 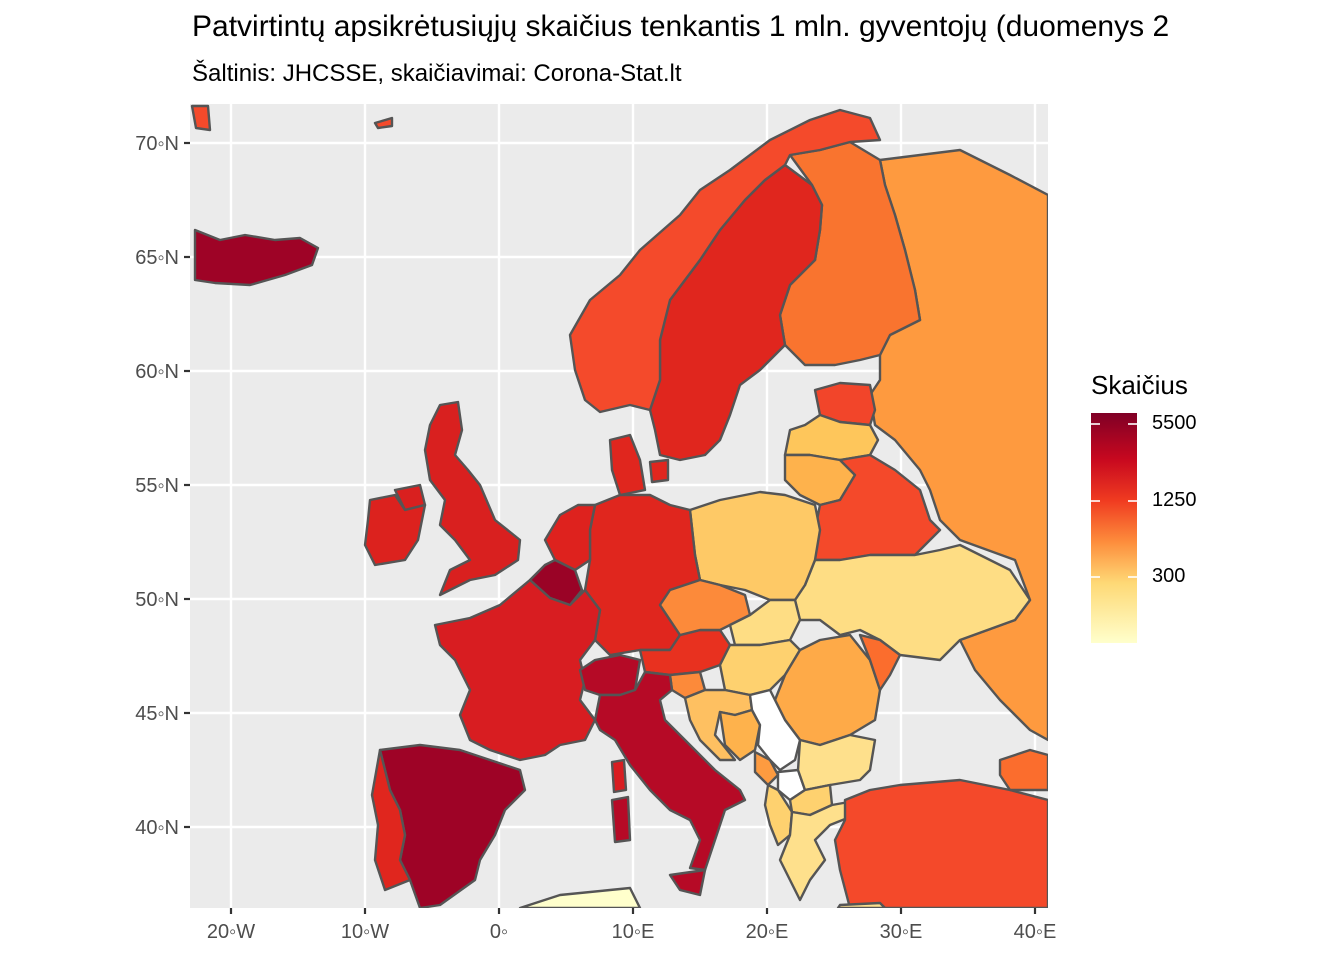 What do you see at coordinates (621, 819) in the screenshot?
I see `sardinia-region` at bounding box center [621, 819].